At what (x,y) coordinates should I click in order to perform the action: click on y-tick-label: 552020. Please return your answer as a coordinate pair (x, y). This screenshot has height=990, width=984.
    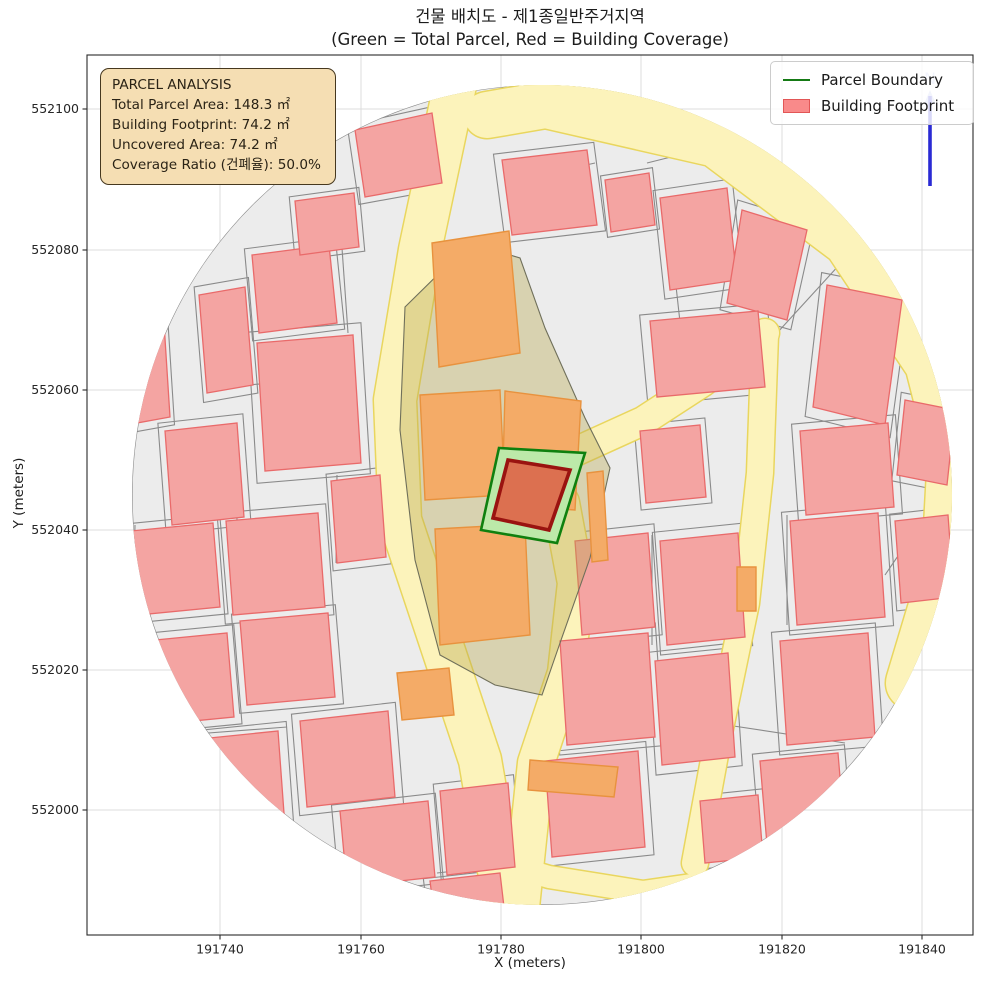
    Looking at the image, I should click on (55, 669).